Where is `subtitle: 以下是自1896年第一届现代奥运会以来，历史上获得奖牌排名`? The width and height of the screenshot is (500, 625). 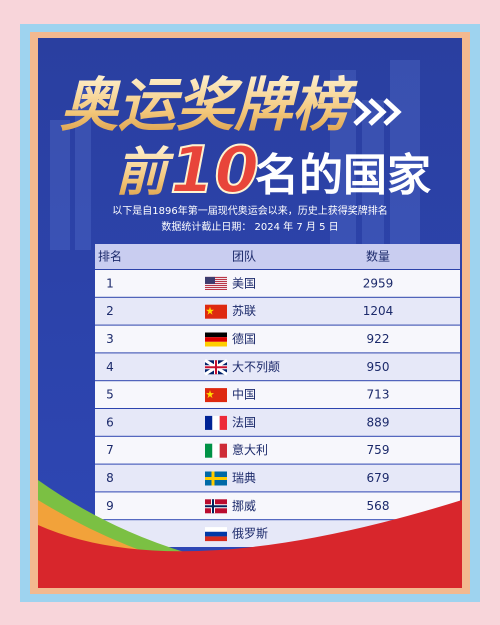 subtitle: 以下是自1896年第一届现代奥运会以来，历史上获得奖牌排名 is located at coordinates (249, 210).